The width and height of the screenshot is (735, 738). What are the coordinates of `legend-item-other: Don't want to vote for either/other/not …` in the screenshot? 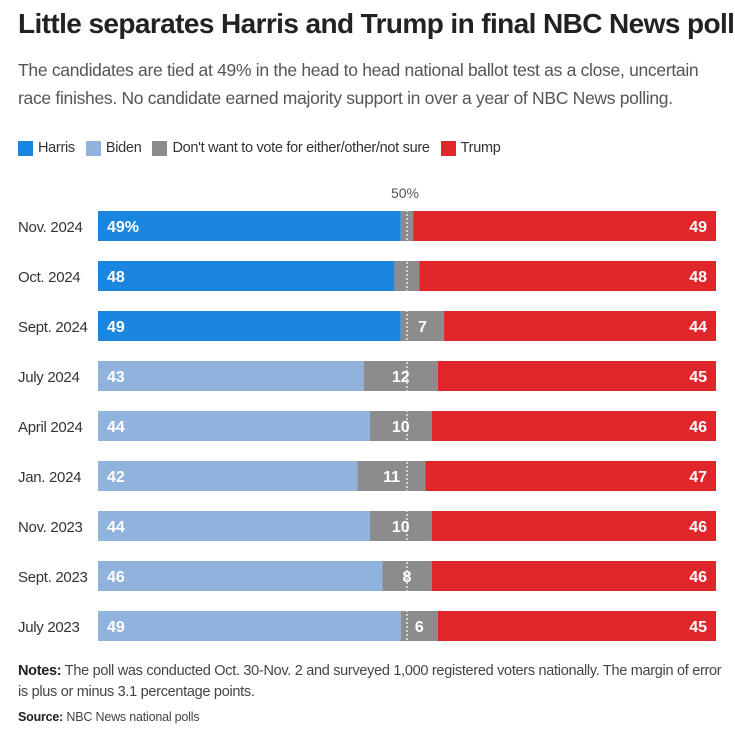 It's located at (291, 148).